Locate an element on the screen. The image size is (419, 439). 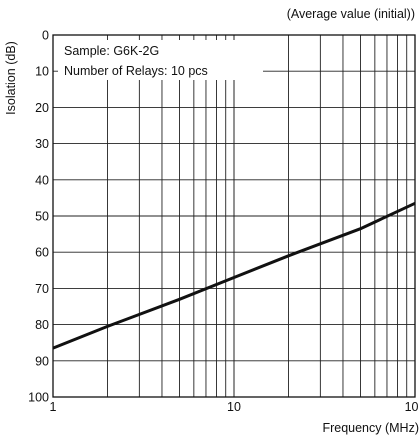
y-tick-label: 40 is located at coordinates (42, 180).